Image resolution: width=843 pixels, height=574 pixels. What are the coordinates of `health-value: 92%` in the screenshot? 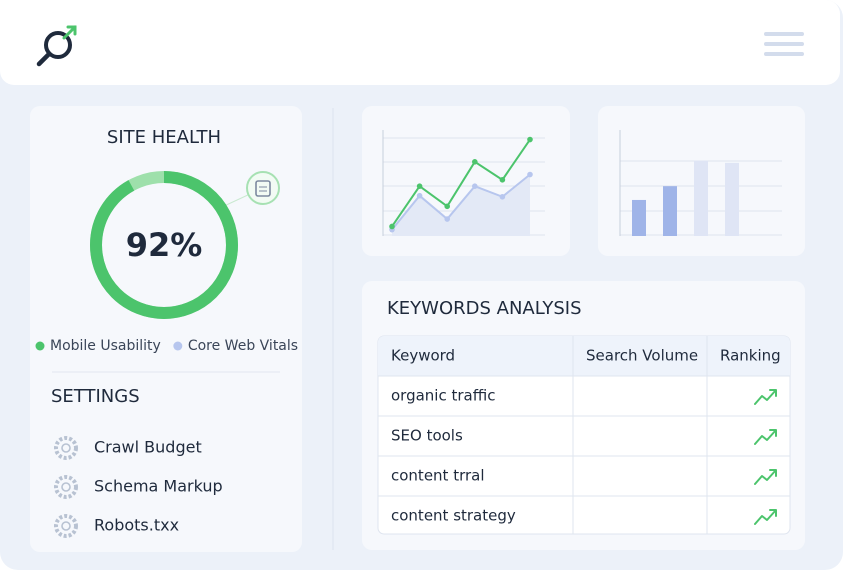 It's located at (164, 245).